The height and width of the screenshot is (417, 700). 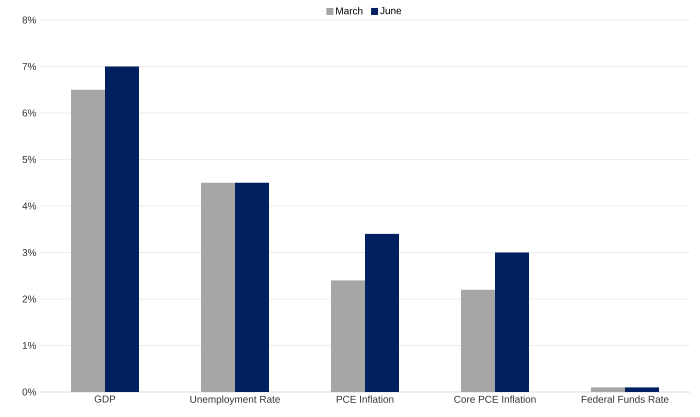 What do you see at coordinates (29, 392) in the screenshot?
I see `y-tick-label: 0%` at bounding box center [29, 392].